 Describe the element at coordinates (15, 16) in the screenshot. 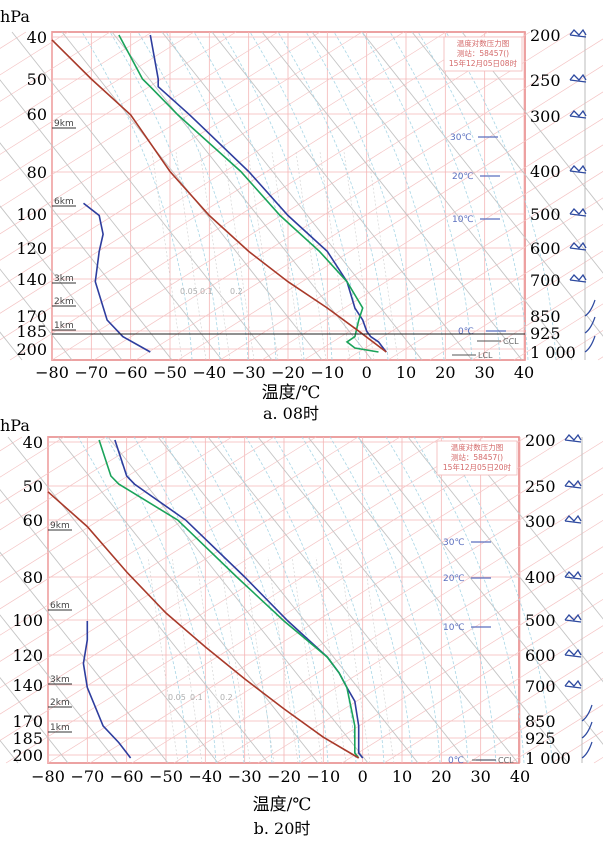

I see `hpa-unit-label: hPa` at that location.